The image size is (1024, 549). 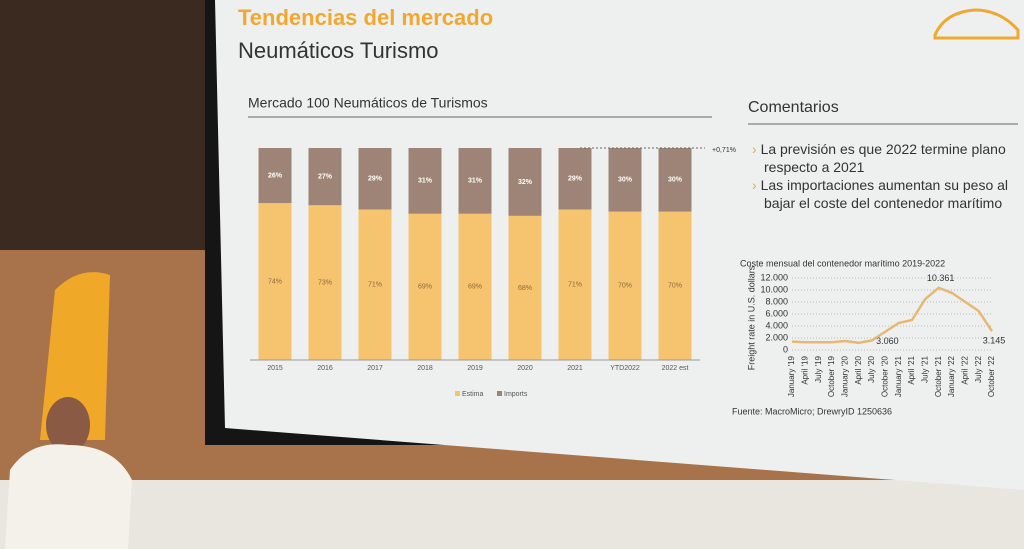 I want to click on x-tick-label: July '20, so click(x=871, y=368).